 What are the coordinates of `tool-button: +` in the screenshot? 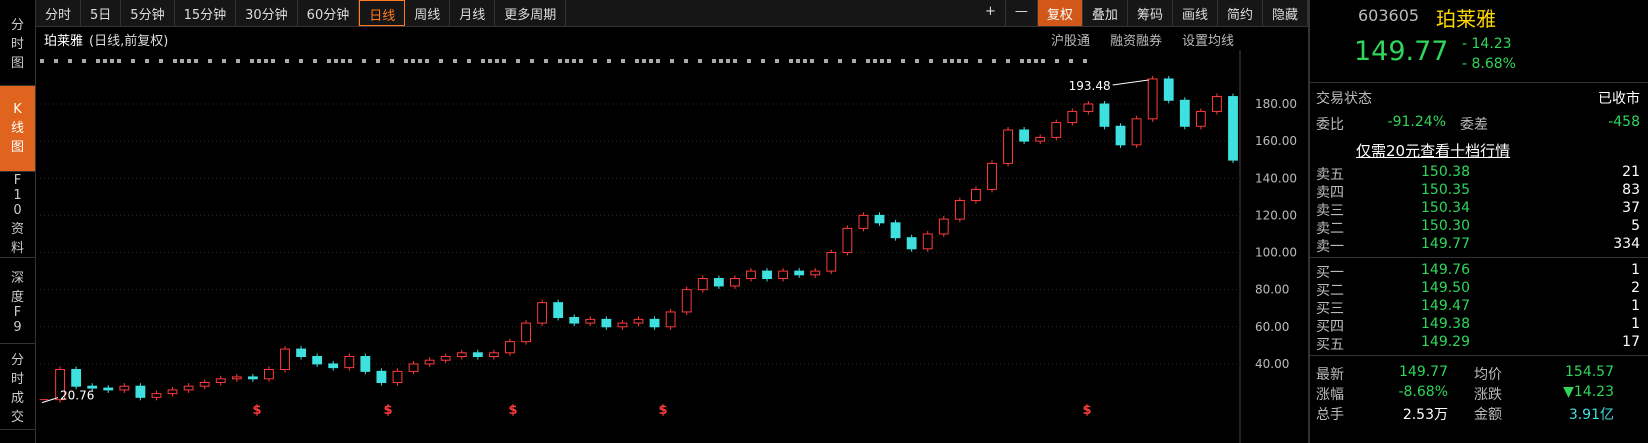 It's located at (991, 13).